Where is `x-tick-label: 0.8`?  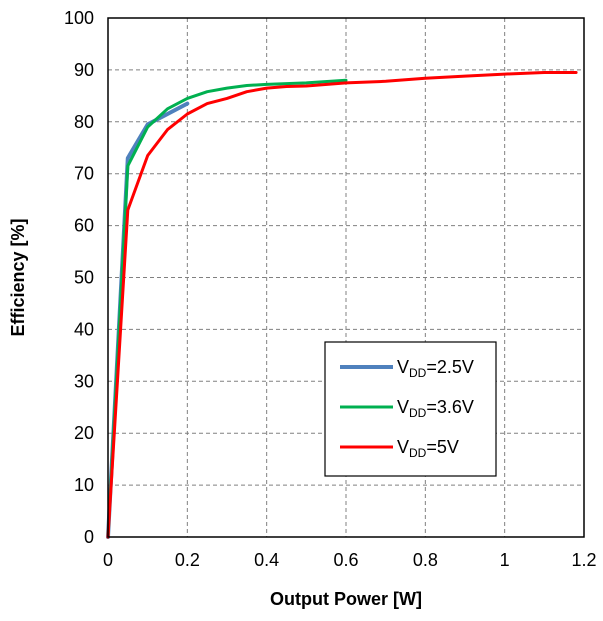 x-tick-label: 0.8 is located at coordinates (425, 560).